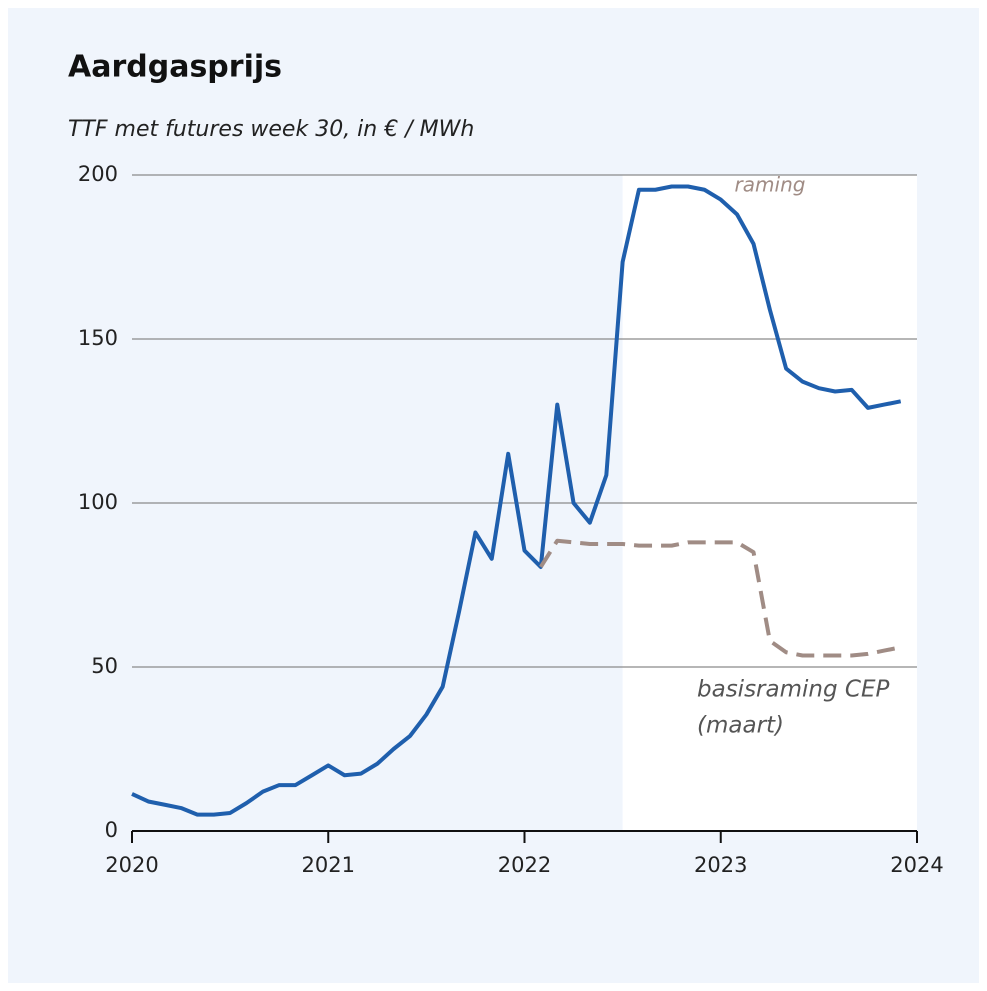 This screenshot has width=987, height=991. What do you see at coordinates (740, 726) in the screenshot?
I see `series-annotation: (maart)` at bounding box center [740, 726].